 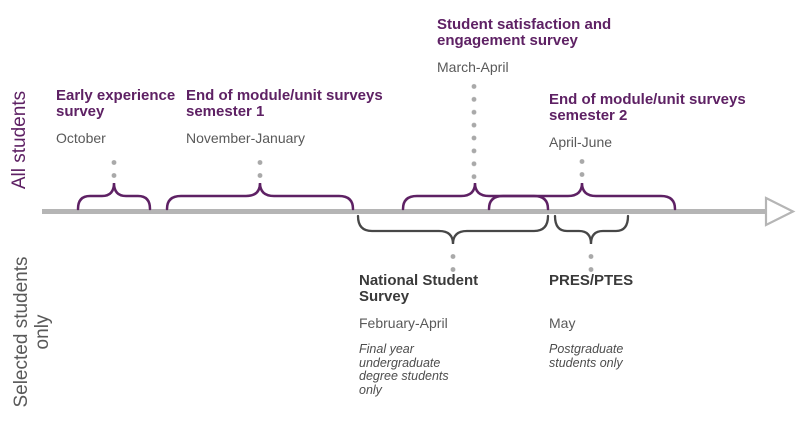 What do you see at coordinates (473, 67) in the screenshot?
I see `event-period: March-April` at bounding box center [473, 67].